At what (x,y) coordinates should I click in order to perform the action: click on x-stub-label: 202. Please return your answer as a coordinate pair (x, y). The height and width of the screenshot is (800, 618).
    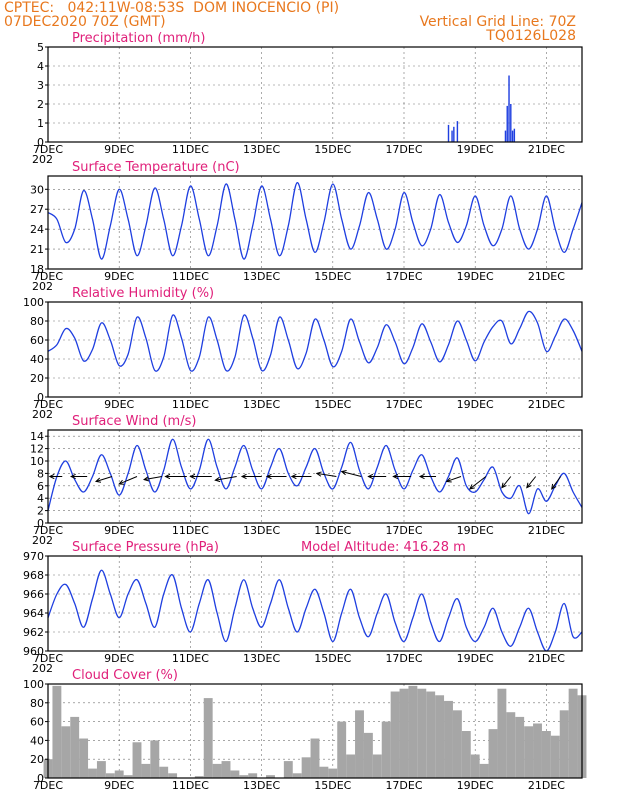
    Looking at the image, I should click on (42, 540).